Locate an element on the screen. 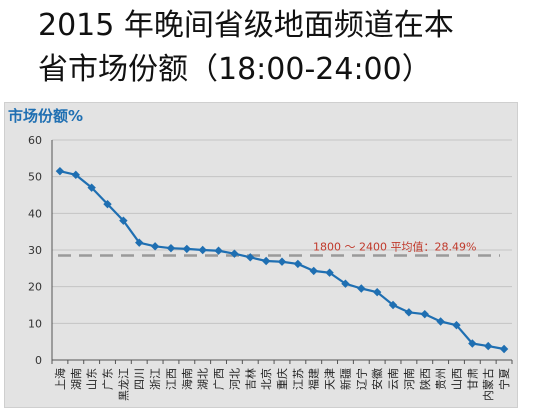 The image size is (540, 413). x-tick-label: 新疆 is located at coordinates (345, 379).